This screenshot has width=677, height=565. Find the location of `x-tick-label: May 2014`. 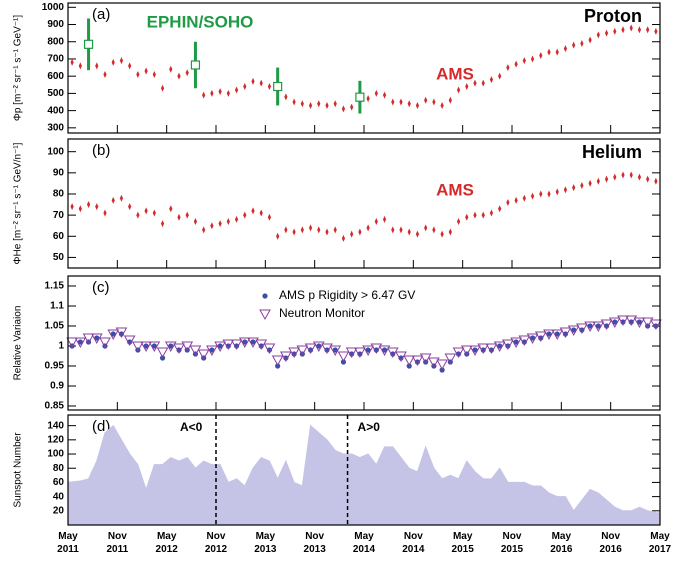

x-tick-label: May 2014 is located at coordinates (364, 543).